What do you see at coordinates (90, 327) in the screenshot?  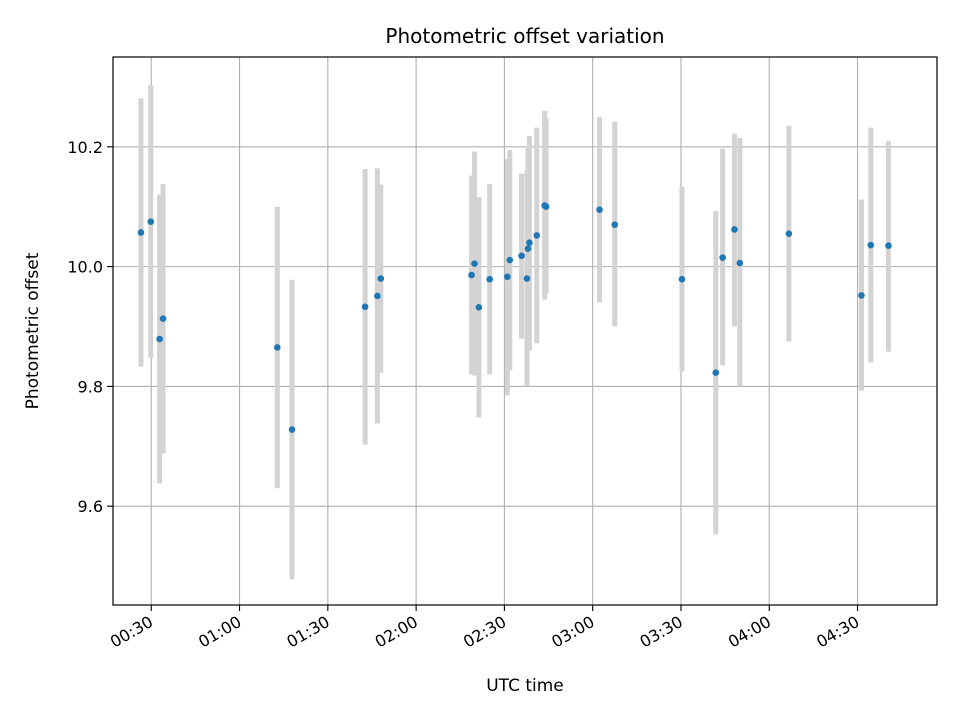 I see `y-axis-ticks: 9.6 9.8 10.0 10.2` at bounding box center [90, 327].